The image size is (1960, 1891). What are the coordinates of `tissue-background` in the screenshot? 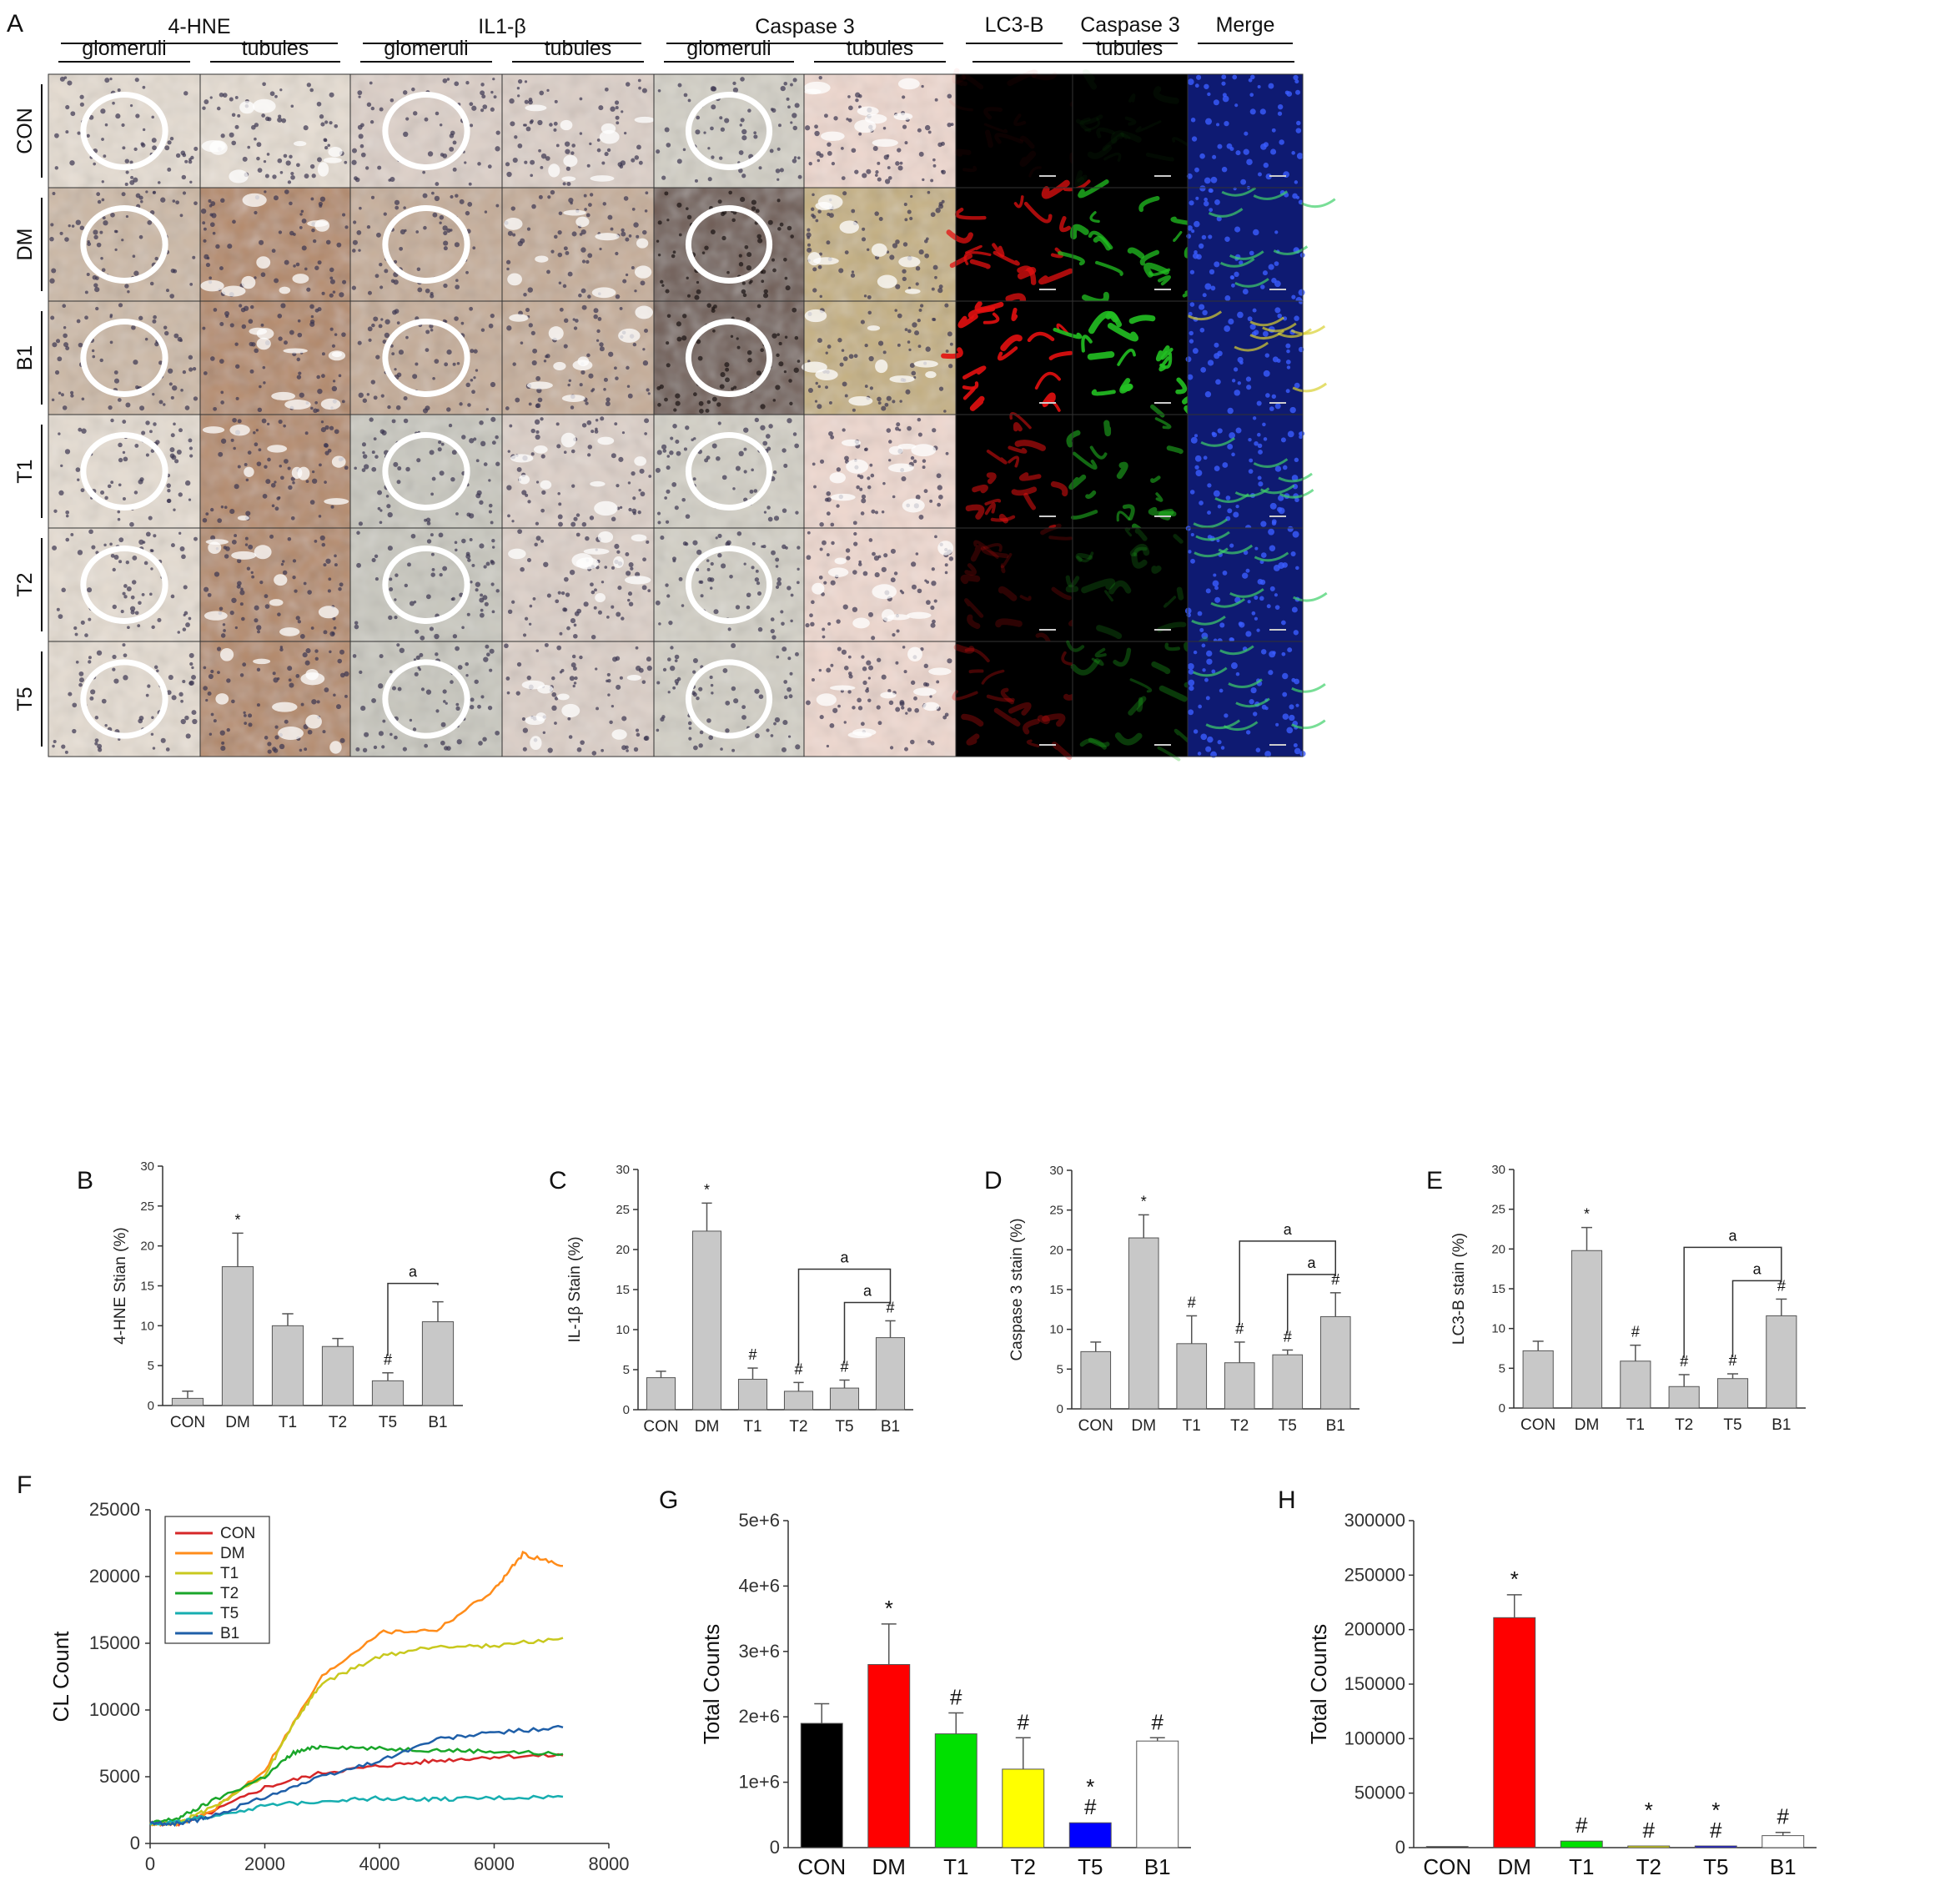 It's located at (124, 699).